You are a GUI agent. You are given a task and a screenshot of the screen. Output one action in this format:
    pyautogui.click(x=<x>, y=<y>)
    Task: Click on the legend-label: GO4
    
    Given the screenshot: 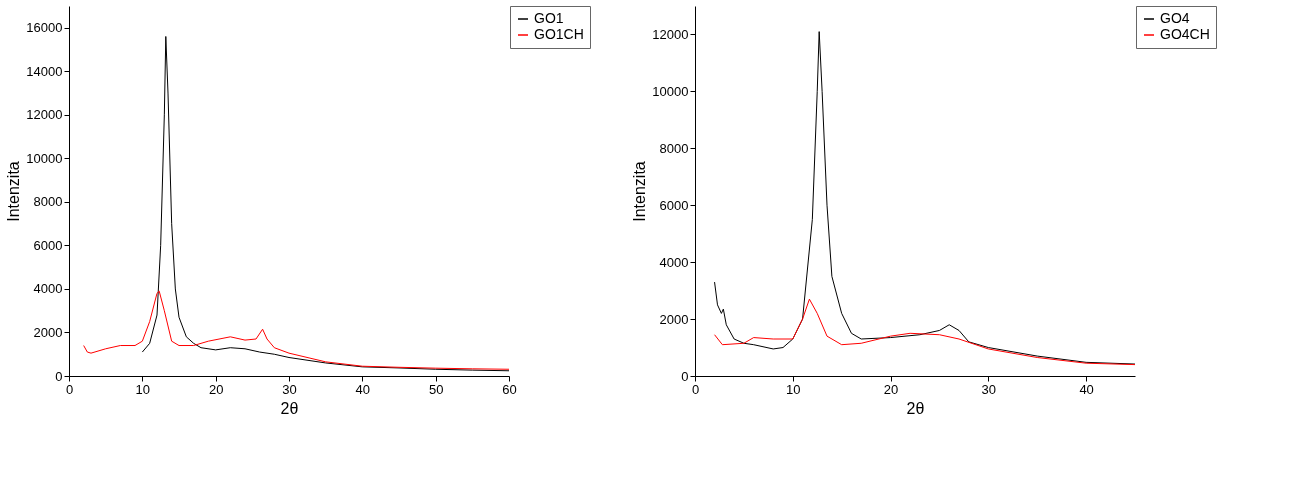 What is the action you would take?
    pyautogui.click(x=1175, y=18)
    